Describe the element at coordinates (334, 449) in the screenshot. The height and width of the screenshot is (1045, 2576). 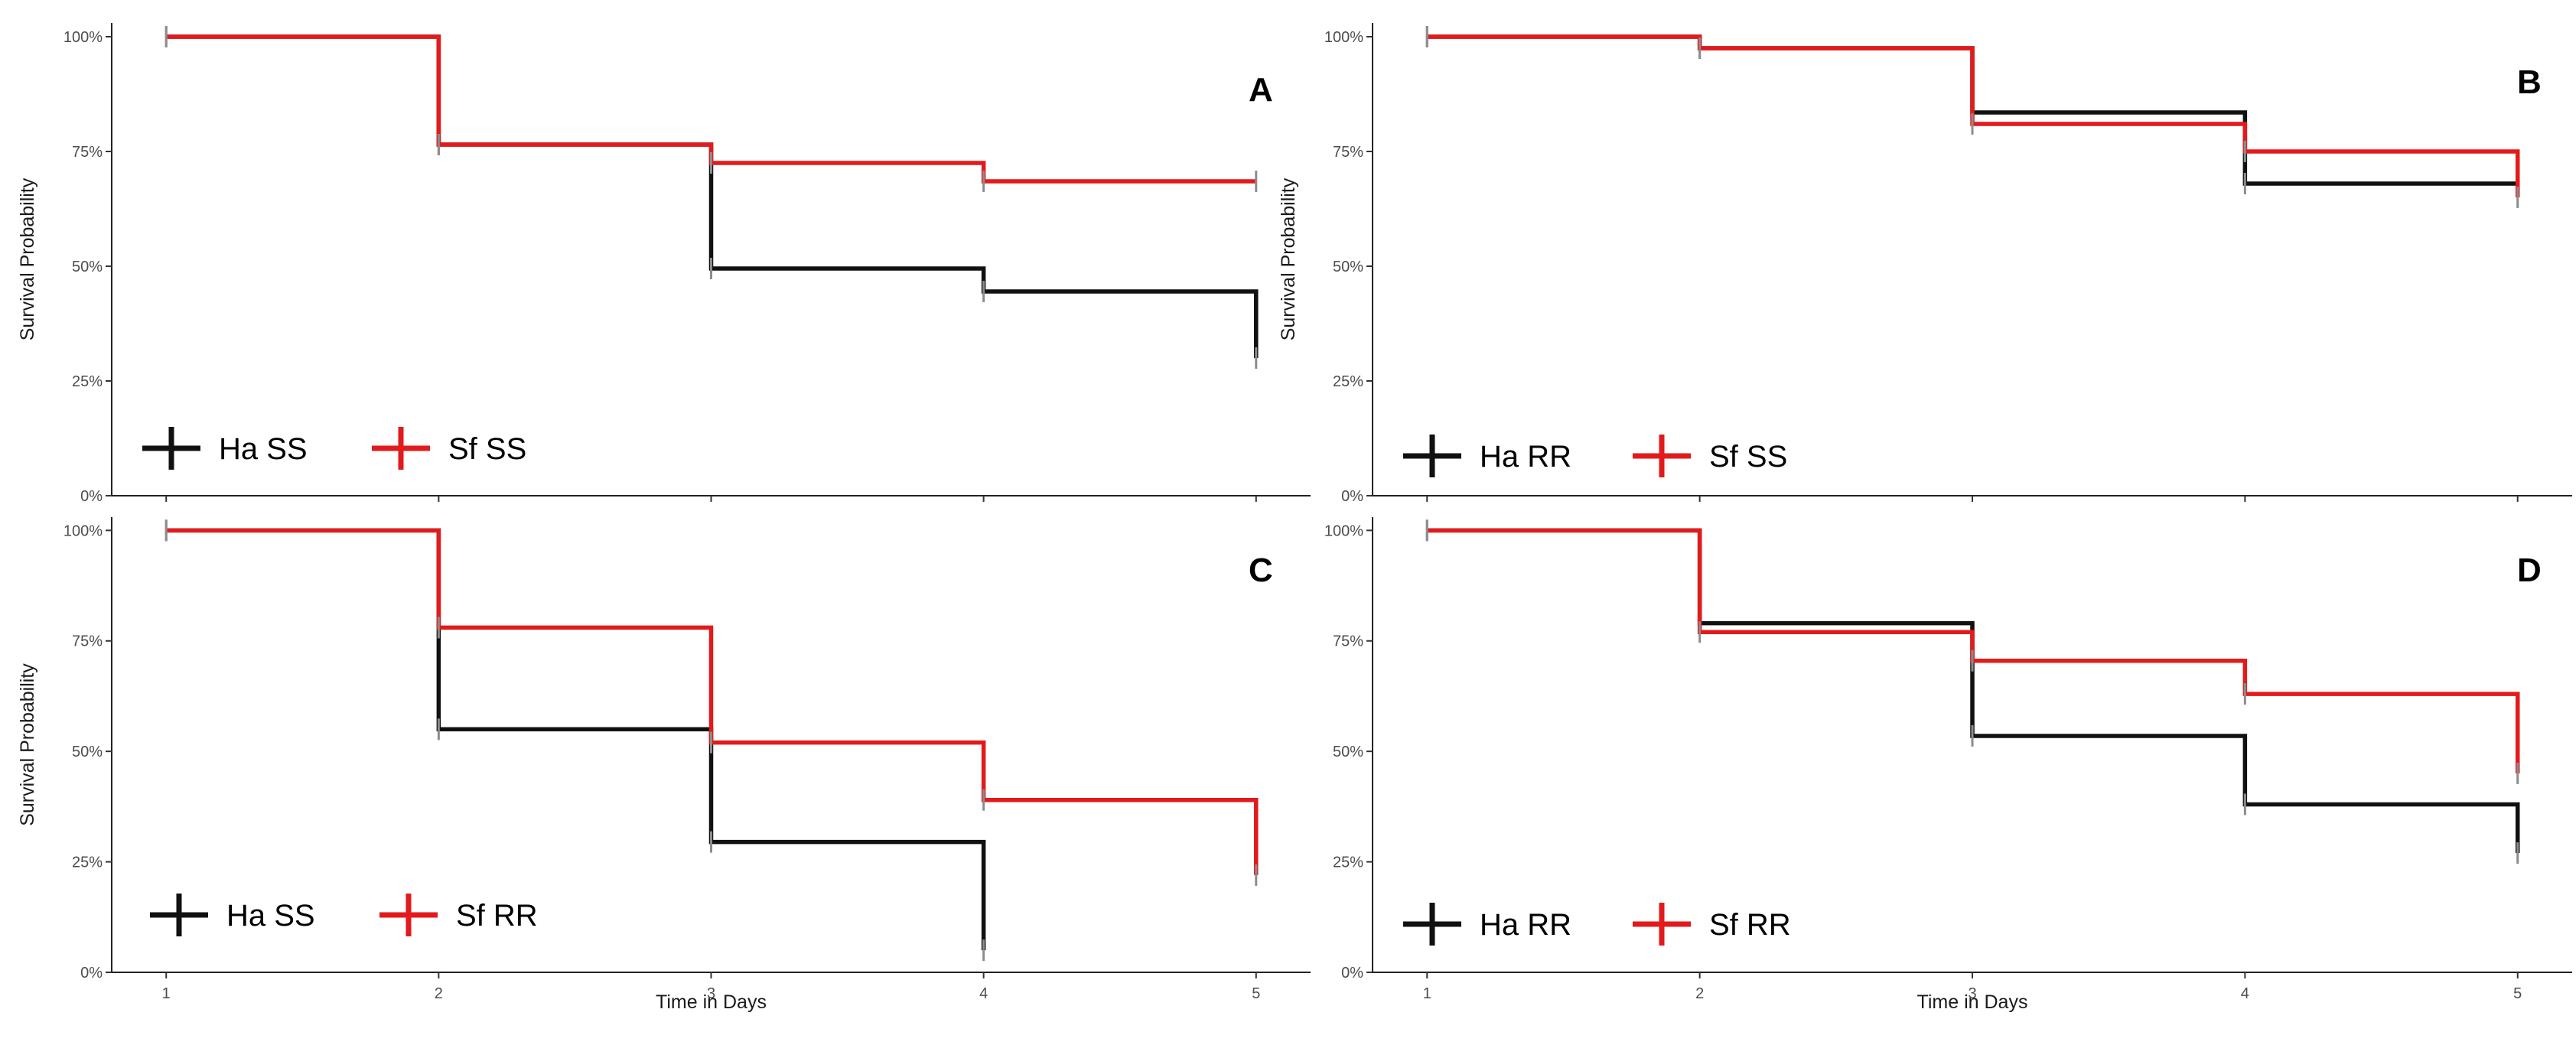
I see `legend: Ha SS Sf SS` at that location.